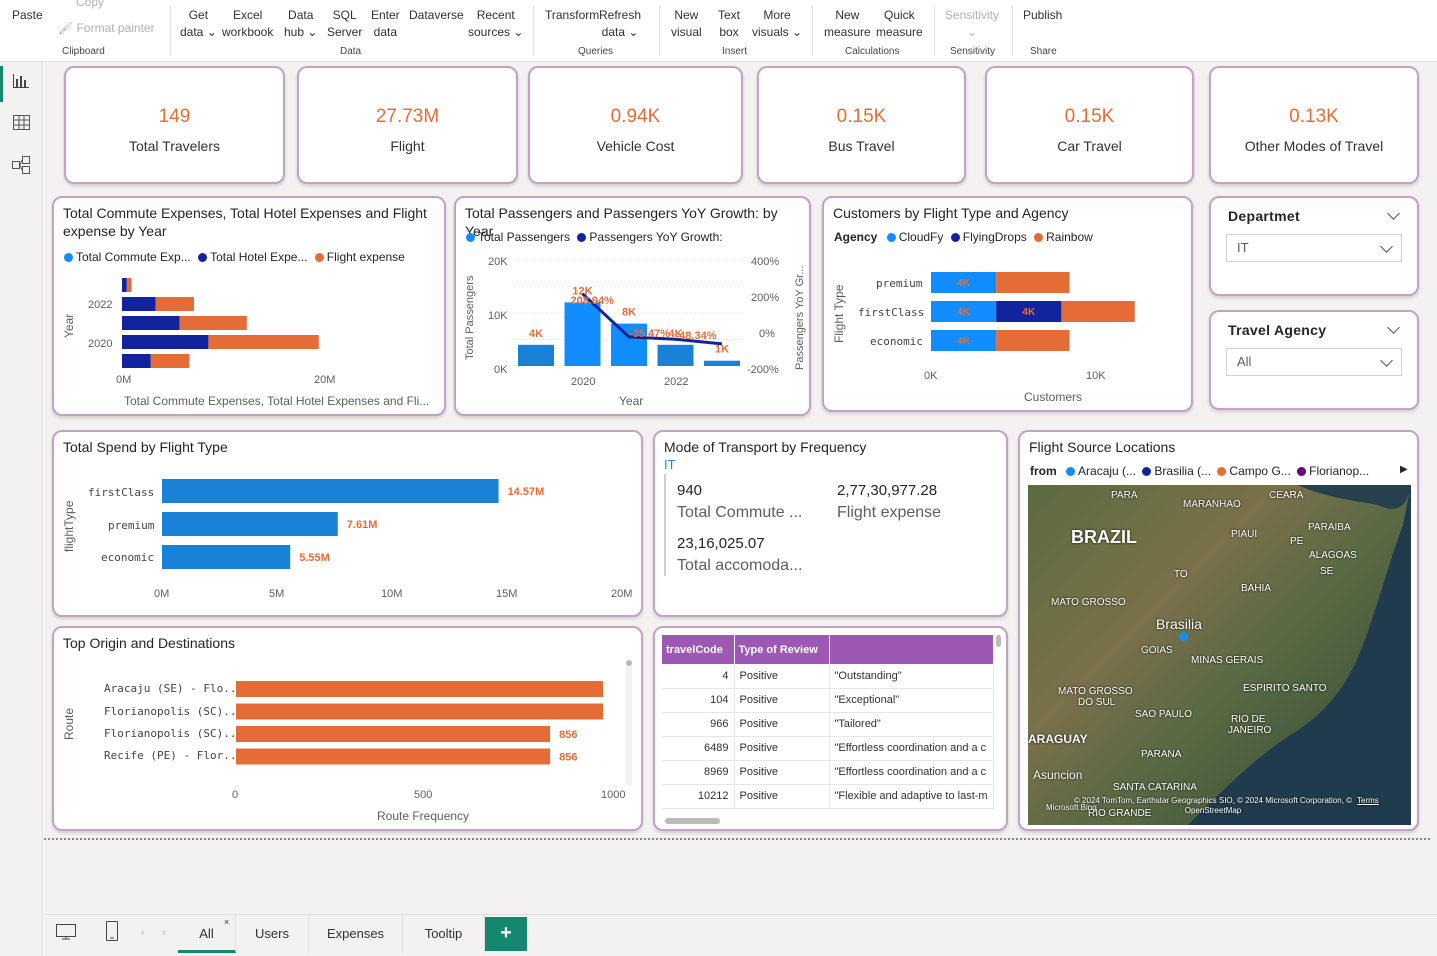 This screenshot has height=956, width=1437. I want to click on map-label: GOIAS, so click(1157, 650).